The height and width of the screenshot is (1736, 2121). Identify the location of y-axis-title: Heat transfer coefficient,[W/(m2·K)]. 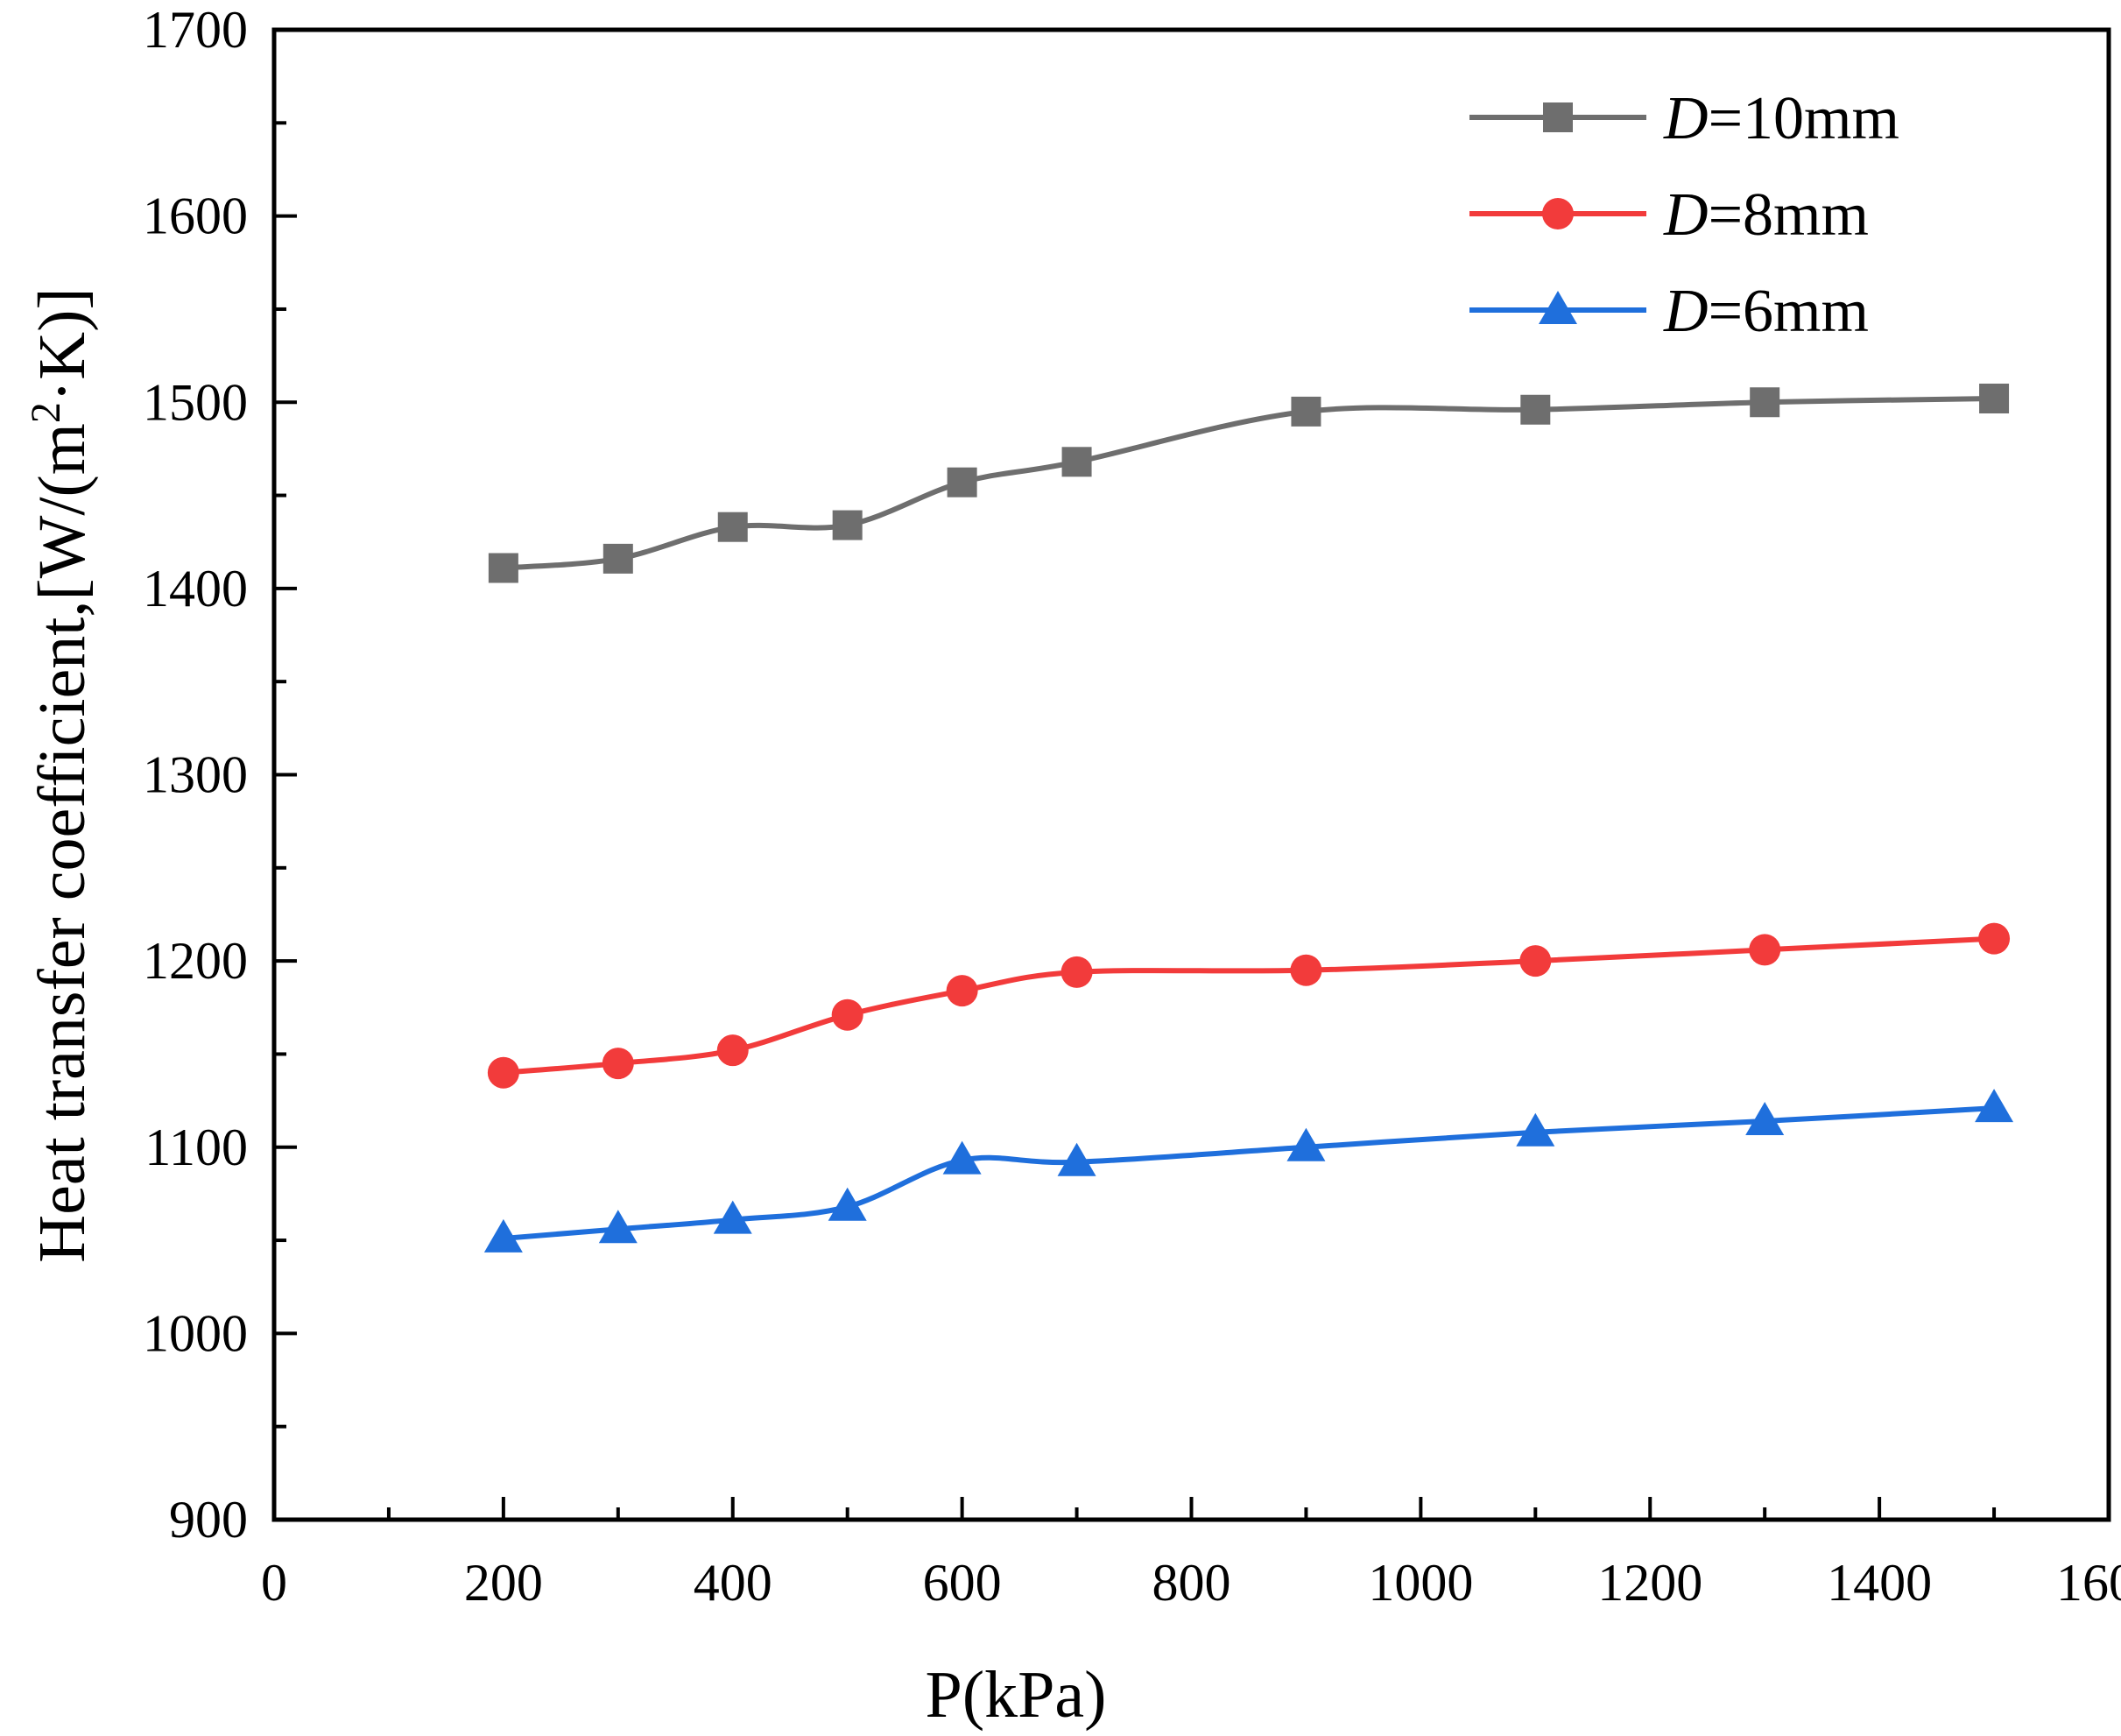
(61, 775).